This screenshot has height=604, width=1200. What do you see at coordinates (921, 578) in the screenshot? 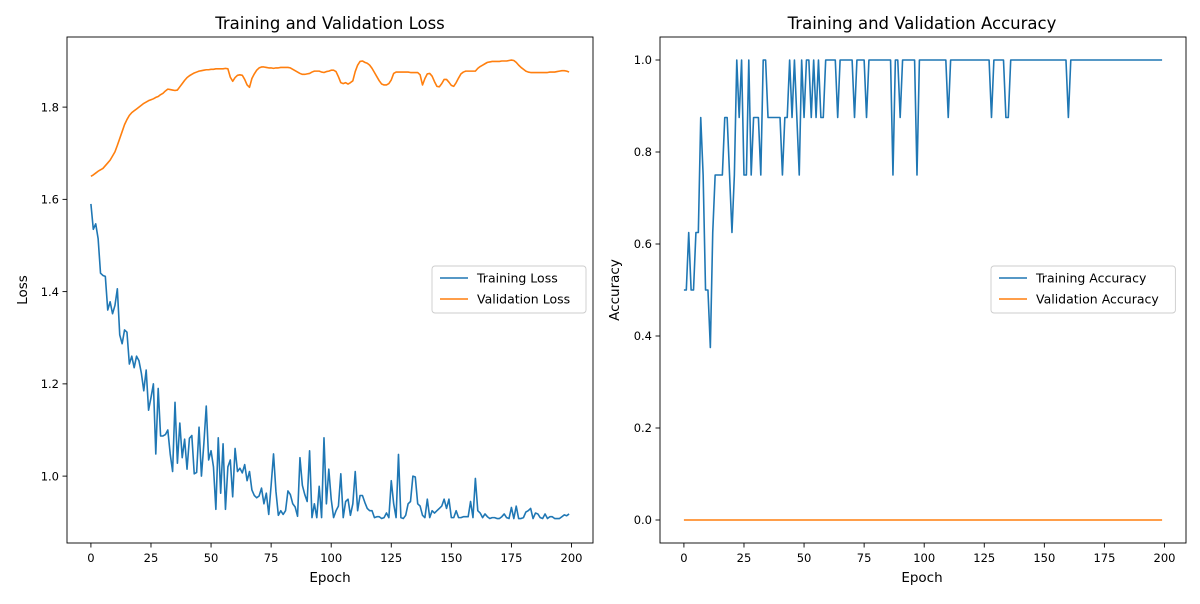
I see `accuracy-chart-xlabel: Epoch` at bounding box center [921, 578].